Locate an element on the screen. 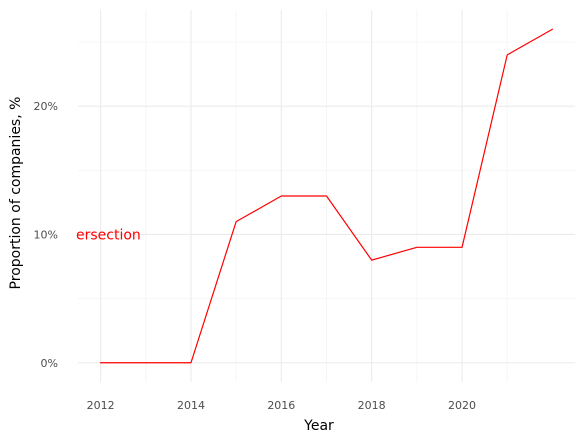 The height and width of the screenshot is (443, 583). x-tick-label-4: 2020 is located at coordinates (462, 405).